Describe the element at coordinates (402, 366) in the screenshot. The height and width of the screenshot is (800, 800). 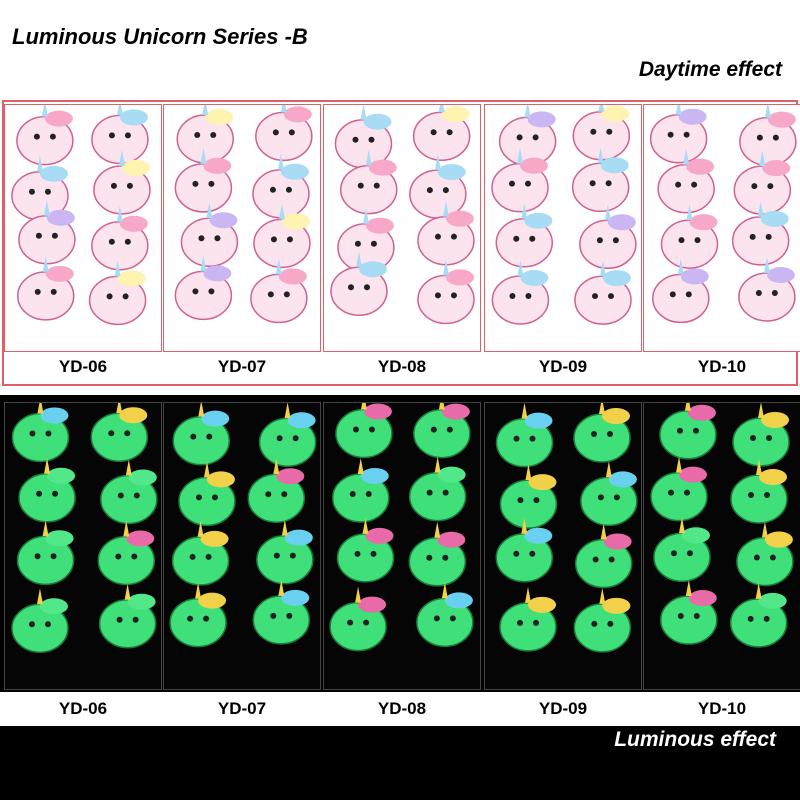
I see `sheet-label: YD-08` at that location.